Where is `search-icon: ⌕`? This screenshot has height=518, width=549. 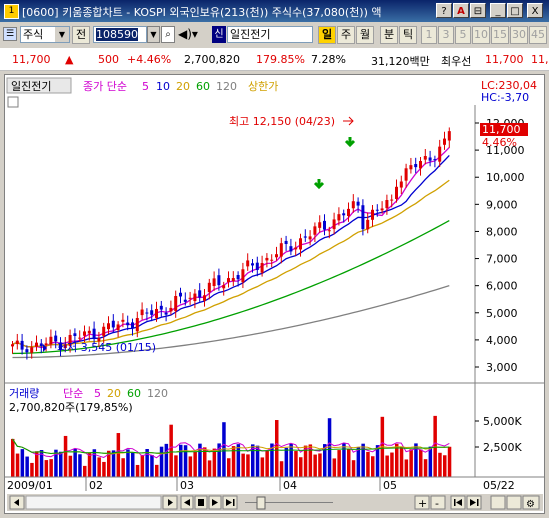 search-icon: ⌕ is located at coordinates (168, 34).